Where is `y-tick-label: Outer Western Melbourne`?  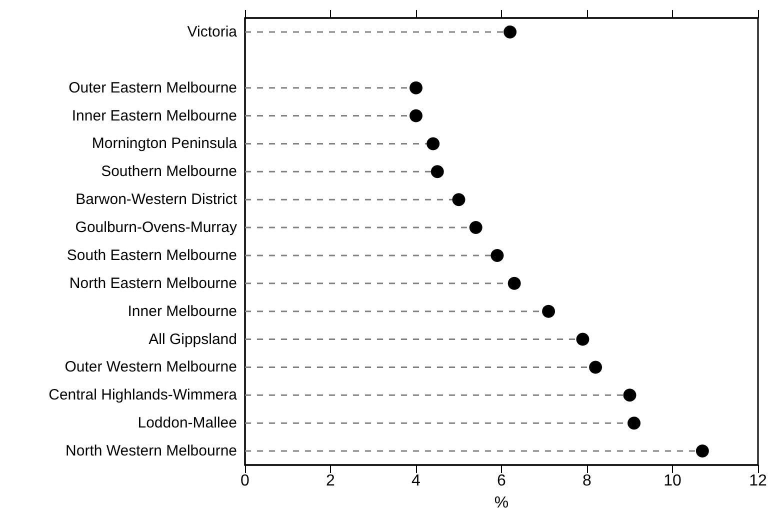 y-tick-label: Outer Western Melbourne is located at coordinates (150, 367).